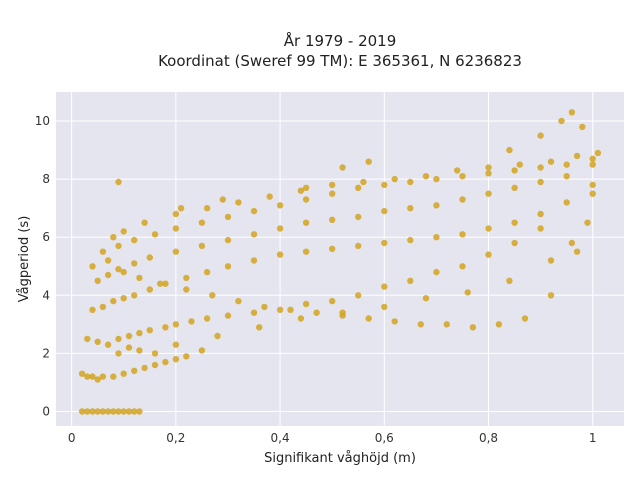 This screenshot has width=640, height=480. I want to click on x-tick-label: 0, so click(72, 438).